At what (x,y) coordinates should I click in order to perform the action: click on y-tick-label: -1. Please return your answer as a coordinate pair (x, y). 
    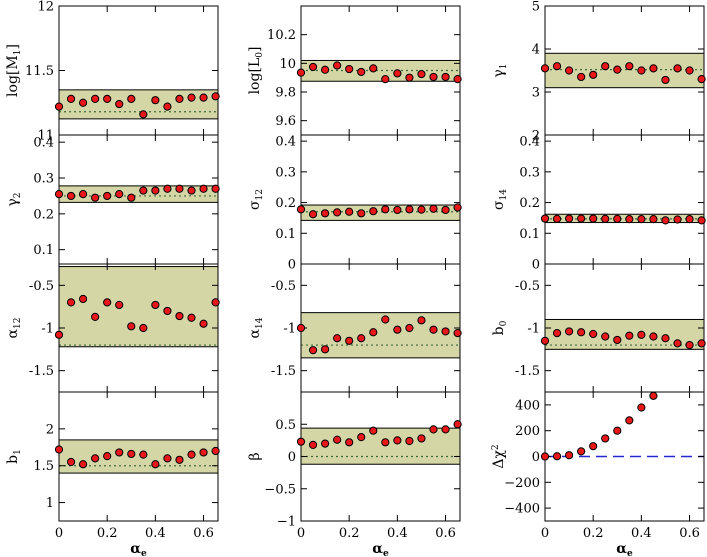
    Looking at the image, I should click on (289, 329).